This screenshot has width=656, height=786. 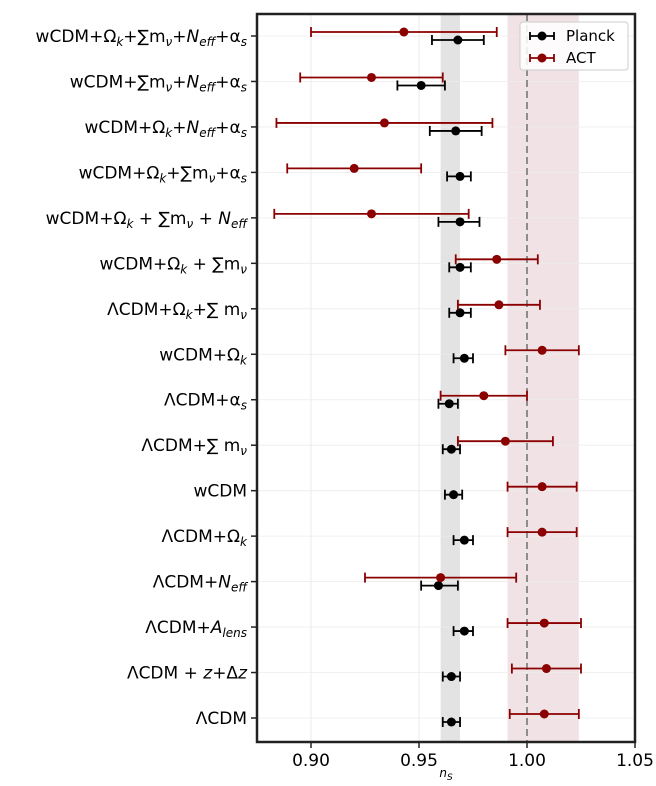 I want to click on band-planck, so click(x=450, y=378).